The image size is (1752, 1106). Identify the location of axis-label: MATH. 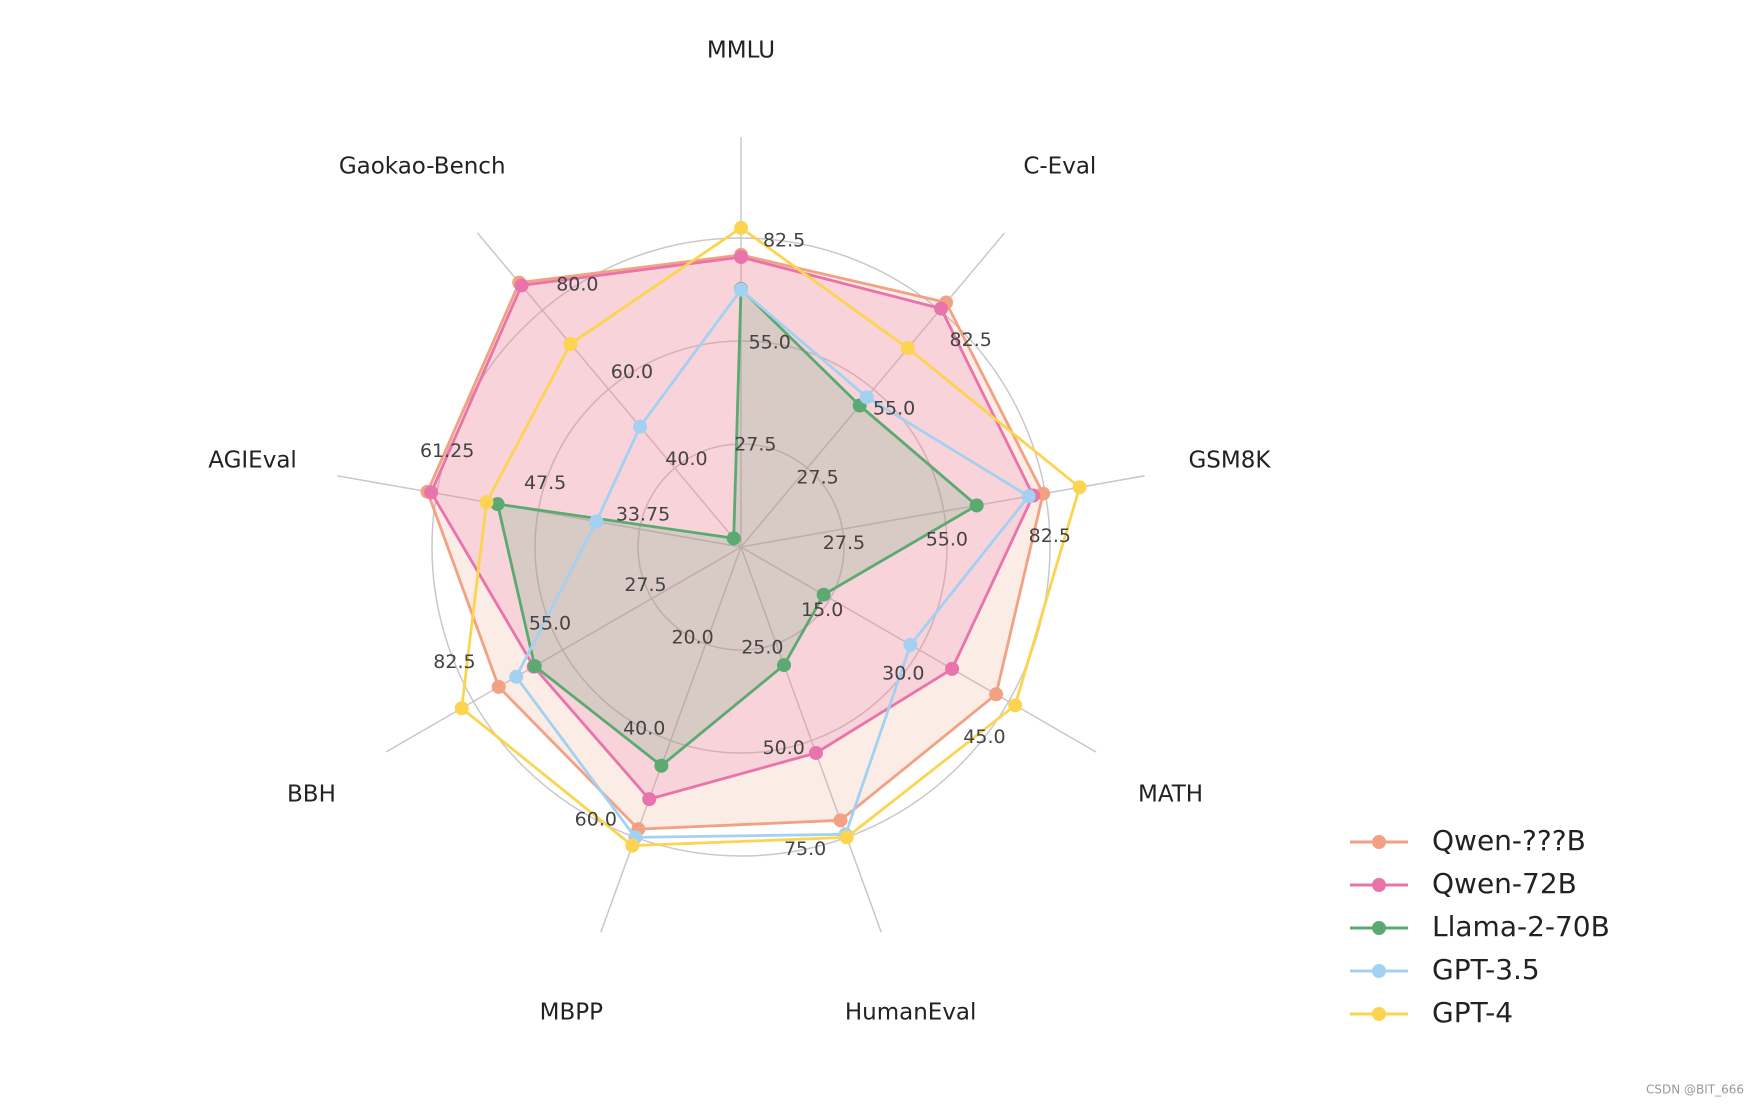
(1170, 795).